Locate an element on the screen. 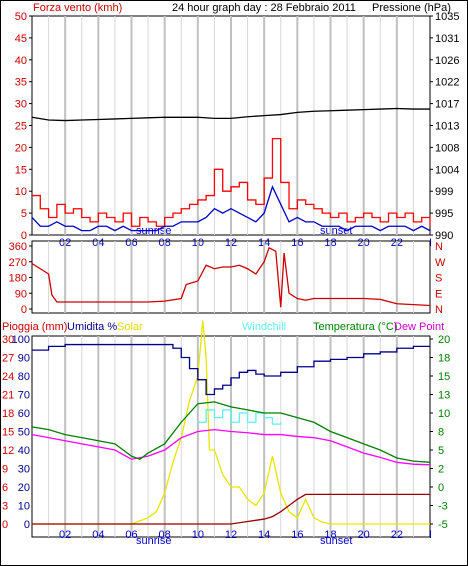 The width and height of the screenshot is (468, 566). humidity-tick-label: 70 is located at coordinates (24, 396).